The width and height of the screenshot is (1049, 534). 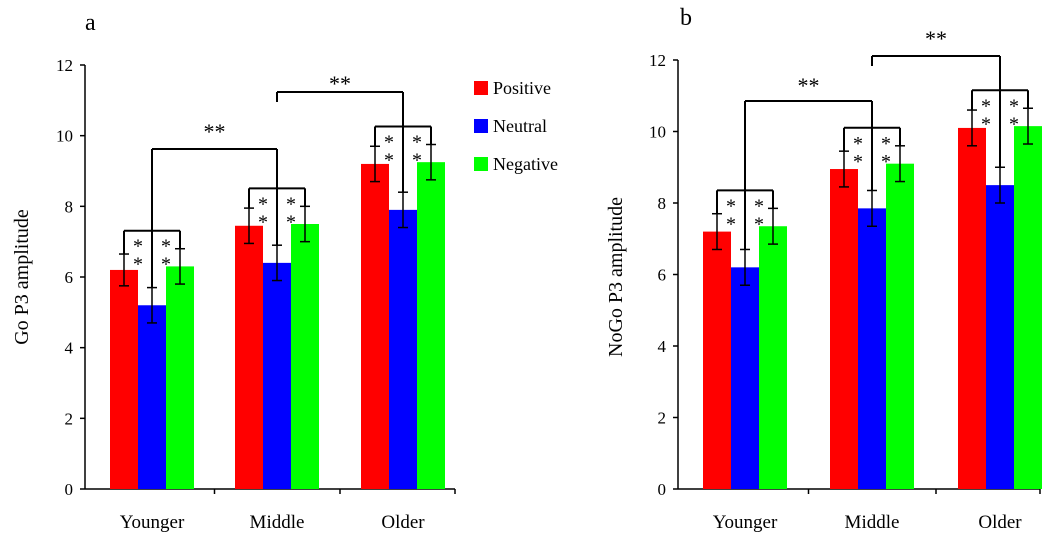 What do you see at coordinates (481, 164) in the screenshot?
I see `legend-swatch-negative` at bounding box center [481, 164].